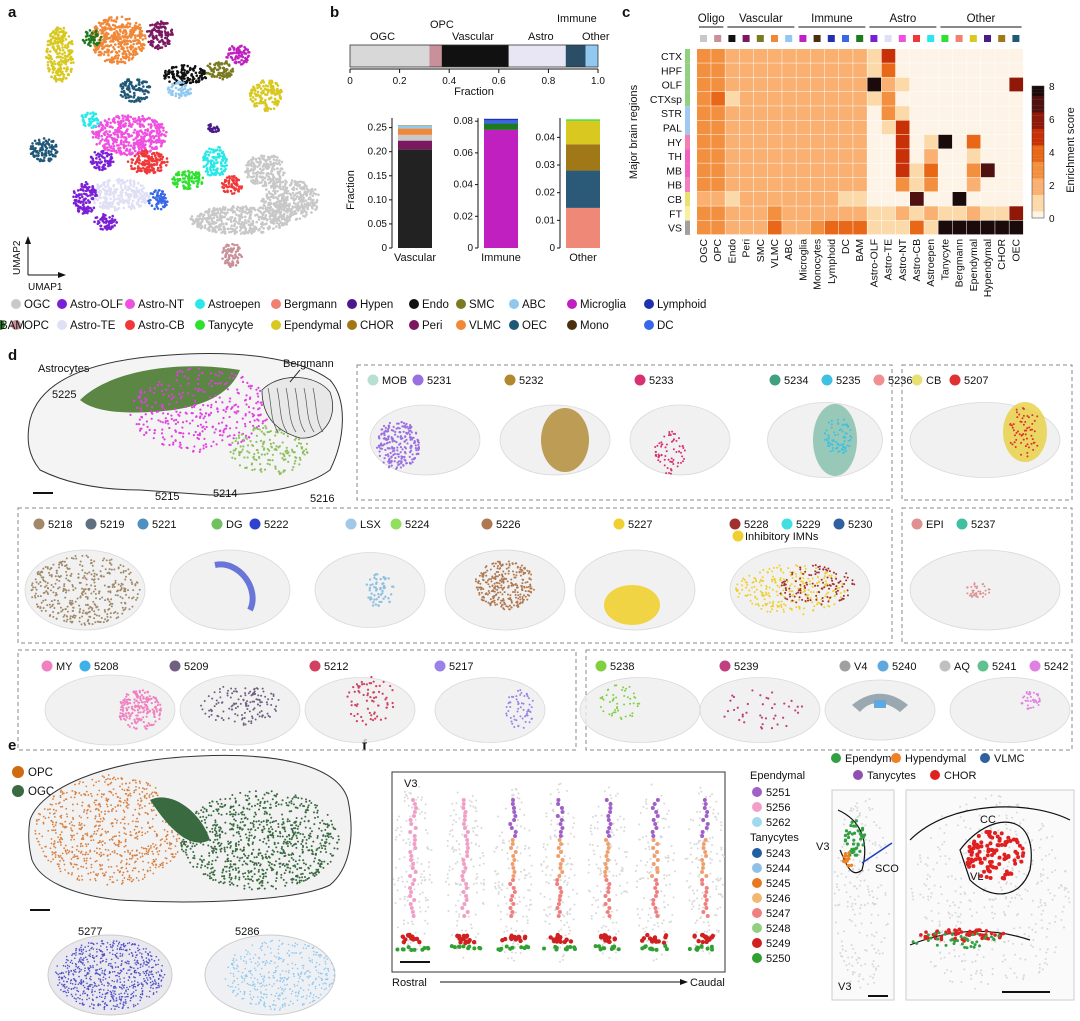 The width and height of the screenshot is (1080, 1021). What do you see at coordinates (704, 250) in the screenshot?
I see `col-label: OGC` at bounding box center [704, 250].